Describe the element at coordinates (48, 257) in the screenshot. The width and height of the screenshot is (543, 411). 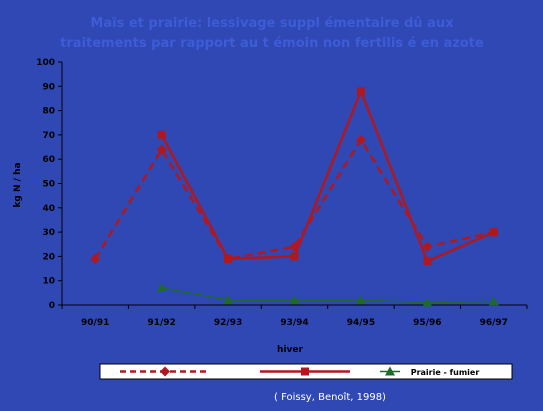
I see `y-tick-label: 20` at that location.